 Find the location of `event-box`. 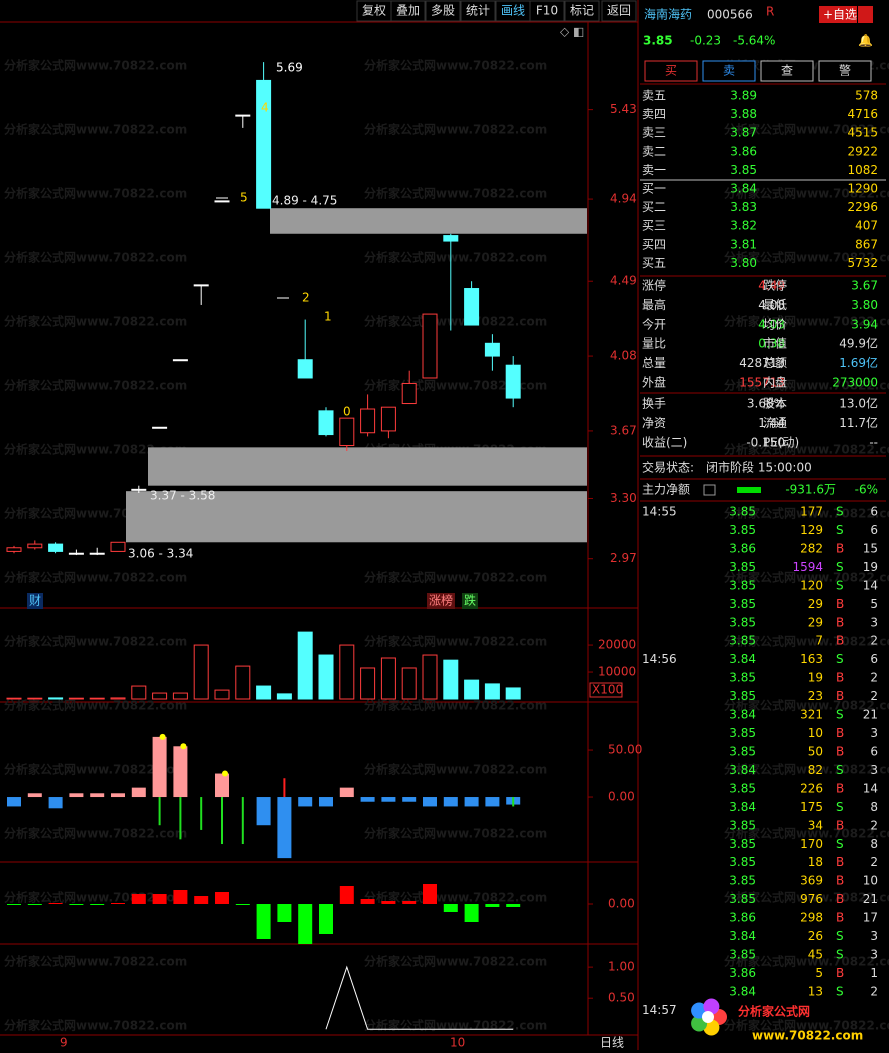

event-box is located at coordinates (441, 601).